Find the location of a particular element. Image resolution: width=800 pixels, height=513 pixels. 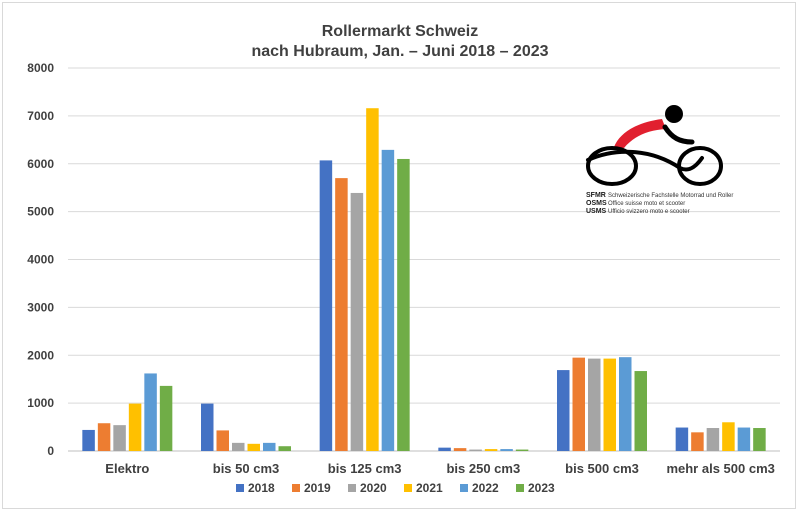

x-category-label: mehr als 500 cm3 is located at coordinates (720, 468).